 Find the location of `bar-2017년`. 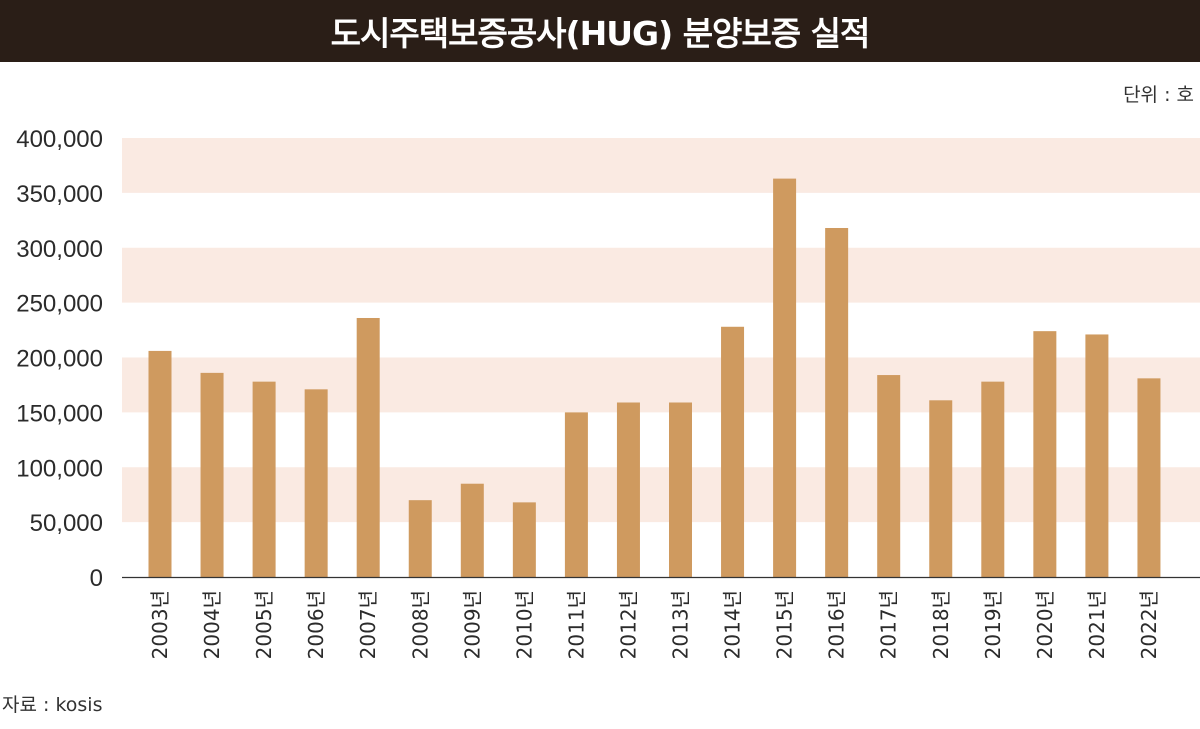

bar-2017년 is located at coordinates (889, 476).